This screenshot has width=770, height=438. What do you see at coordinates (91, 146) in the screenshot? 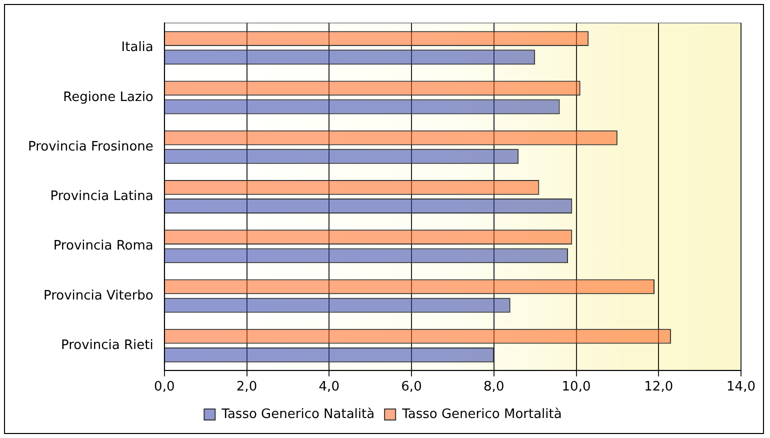
I see `y-tick-label: Provincia Frosinone` at bounding box center [91, 146].